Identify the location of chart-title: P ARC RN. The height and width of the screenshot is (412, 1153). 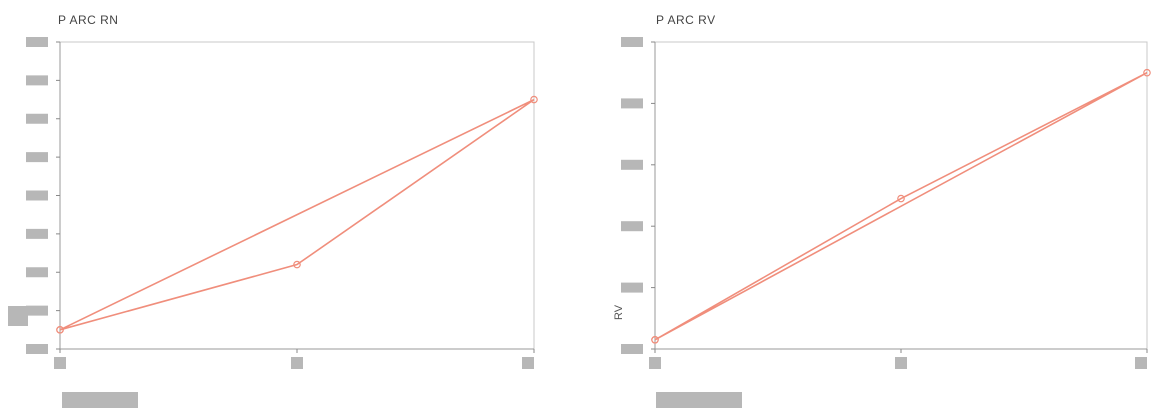
(88, 20).